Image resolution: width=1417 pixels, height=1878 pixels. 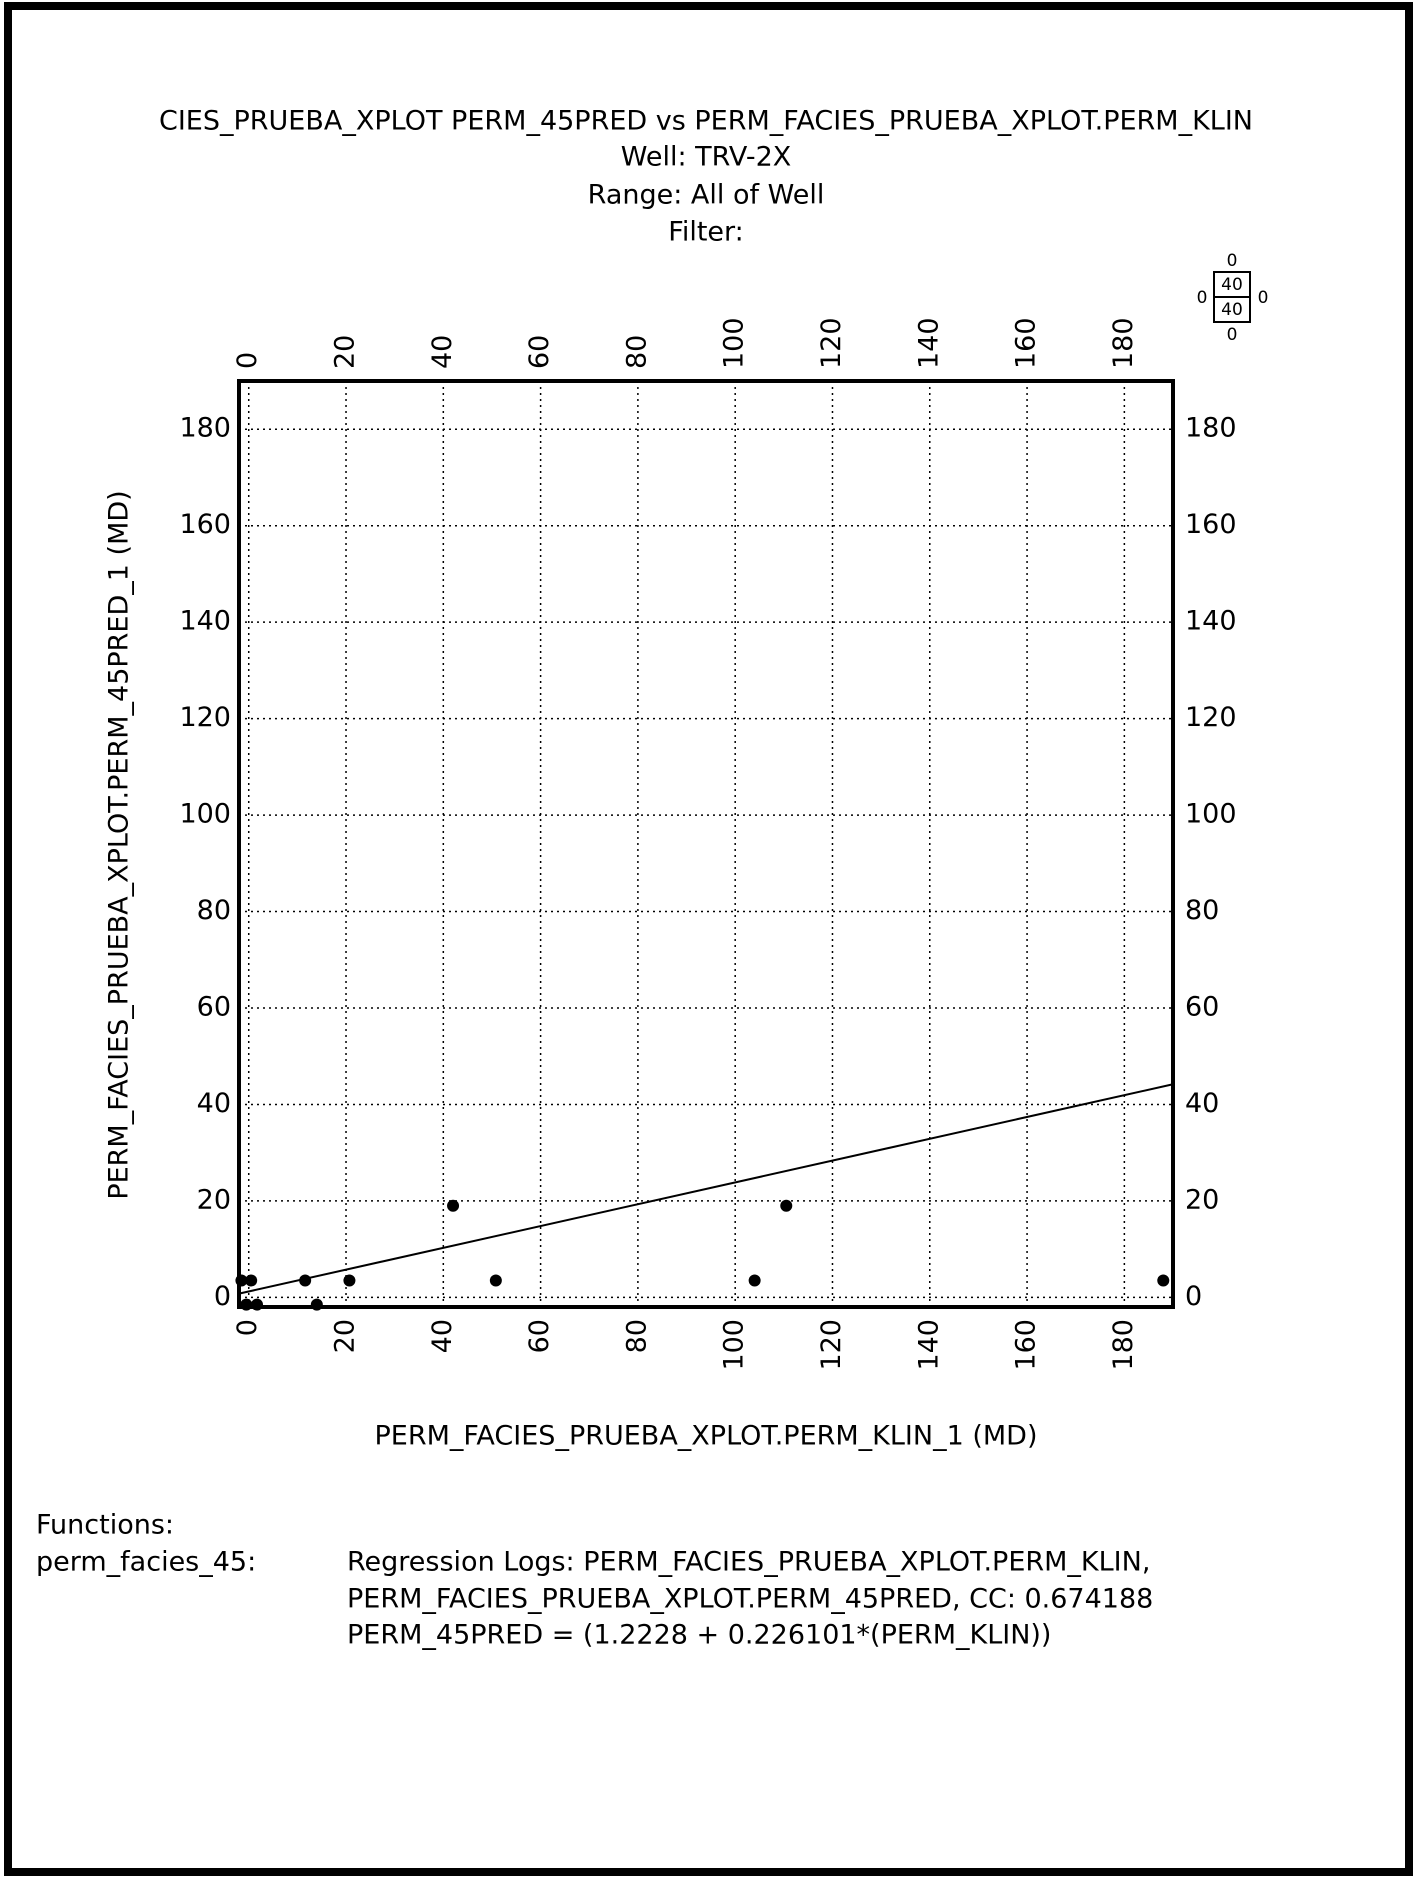 What do you see at coordinates (442, 1336) in the screenshot?
I see `x-tick-label: 40` at bounding box center [442, 1336].